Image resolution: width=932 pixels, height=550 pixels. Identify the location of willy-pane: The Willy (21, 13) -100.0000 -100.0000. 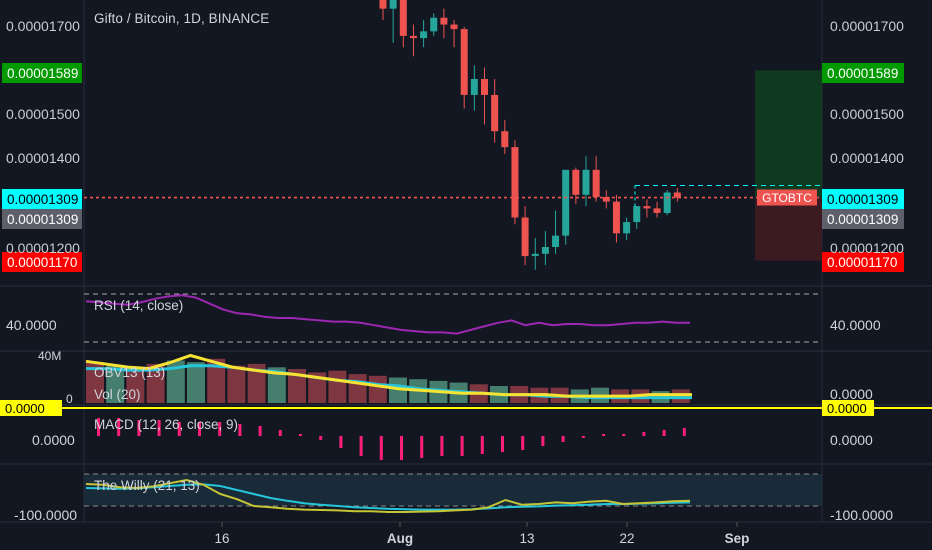
(453, 498).